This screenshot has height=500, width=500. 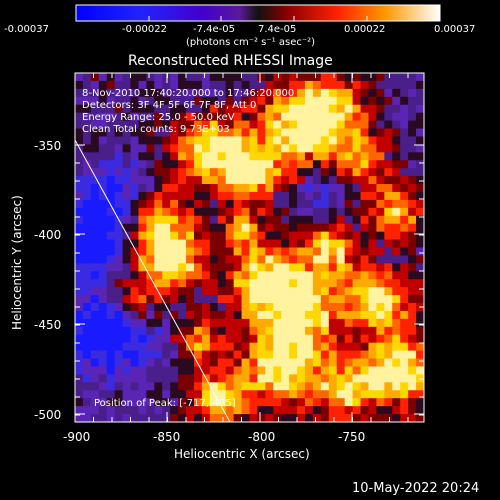 I want to click on y-tick-label: -450, so click(x=48, y=325).